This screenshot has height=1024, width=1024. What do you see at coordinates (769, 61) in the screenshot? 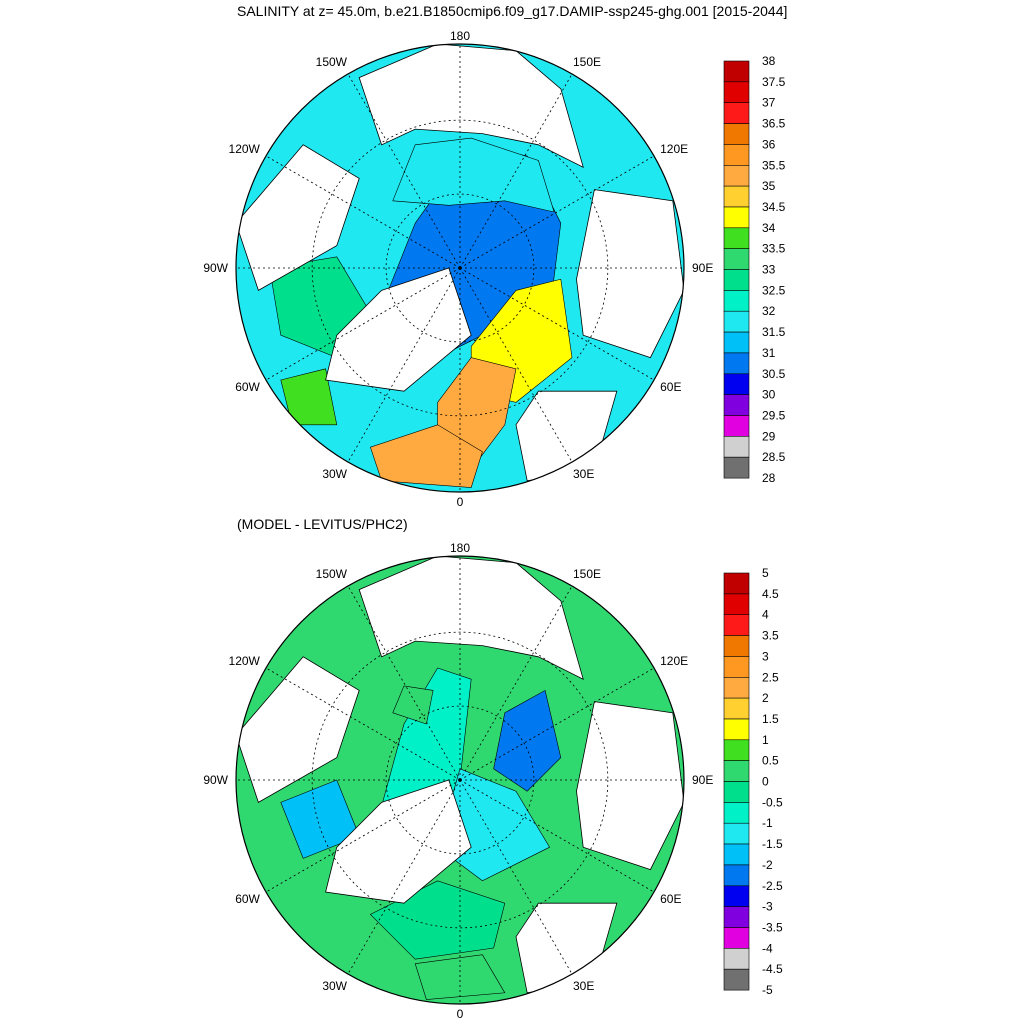
I see `colorbar-label: 38` at bounding box center [769, 61].